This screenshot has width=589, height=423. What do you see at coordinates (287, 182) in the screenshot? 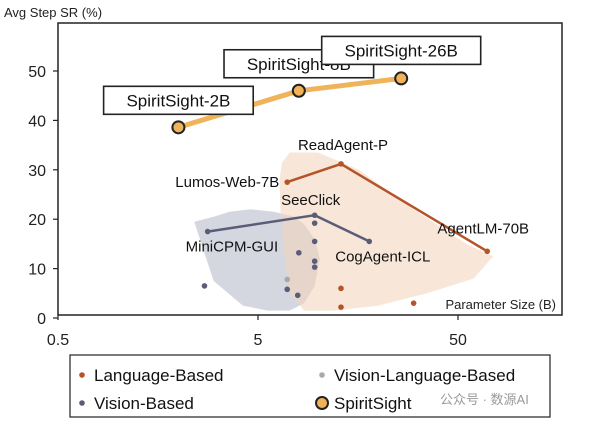
I see `point-lumos-web-7b` at bounding box center [287, 182].